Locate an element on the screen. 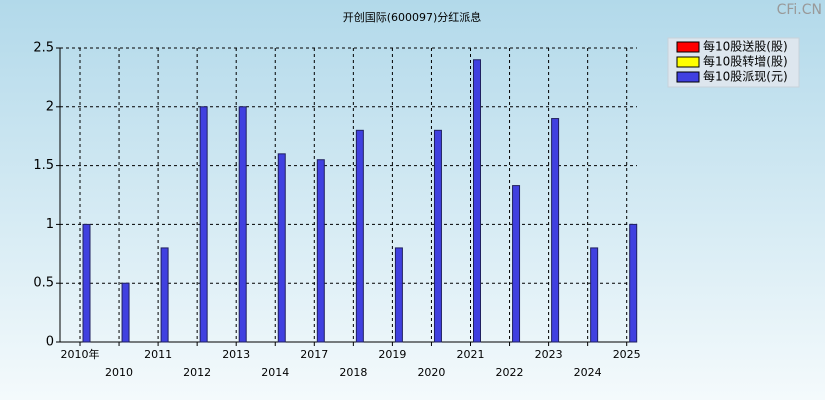 This screenshot has width=825, height=400. legend-label: 每10股转增(股) is located at coordinates (745, 61).